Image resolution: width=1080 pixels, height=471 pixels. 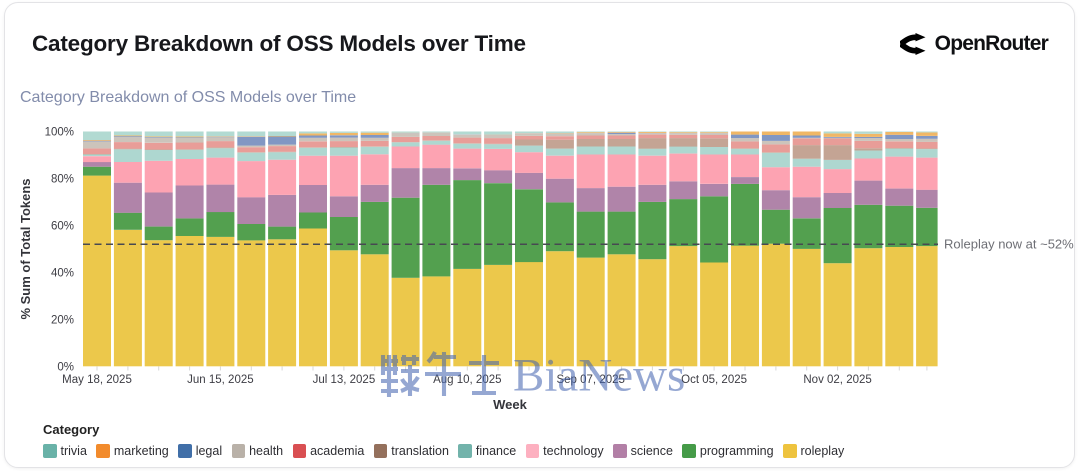 What do you see at coordinates (510, 404) in the screenshot?
I see `svg-text: Week` at bounding box center [510, 404].